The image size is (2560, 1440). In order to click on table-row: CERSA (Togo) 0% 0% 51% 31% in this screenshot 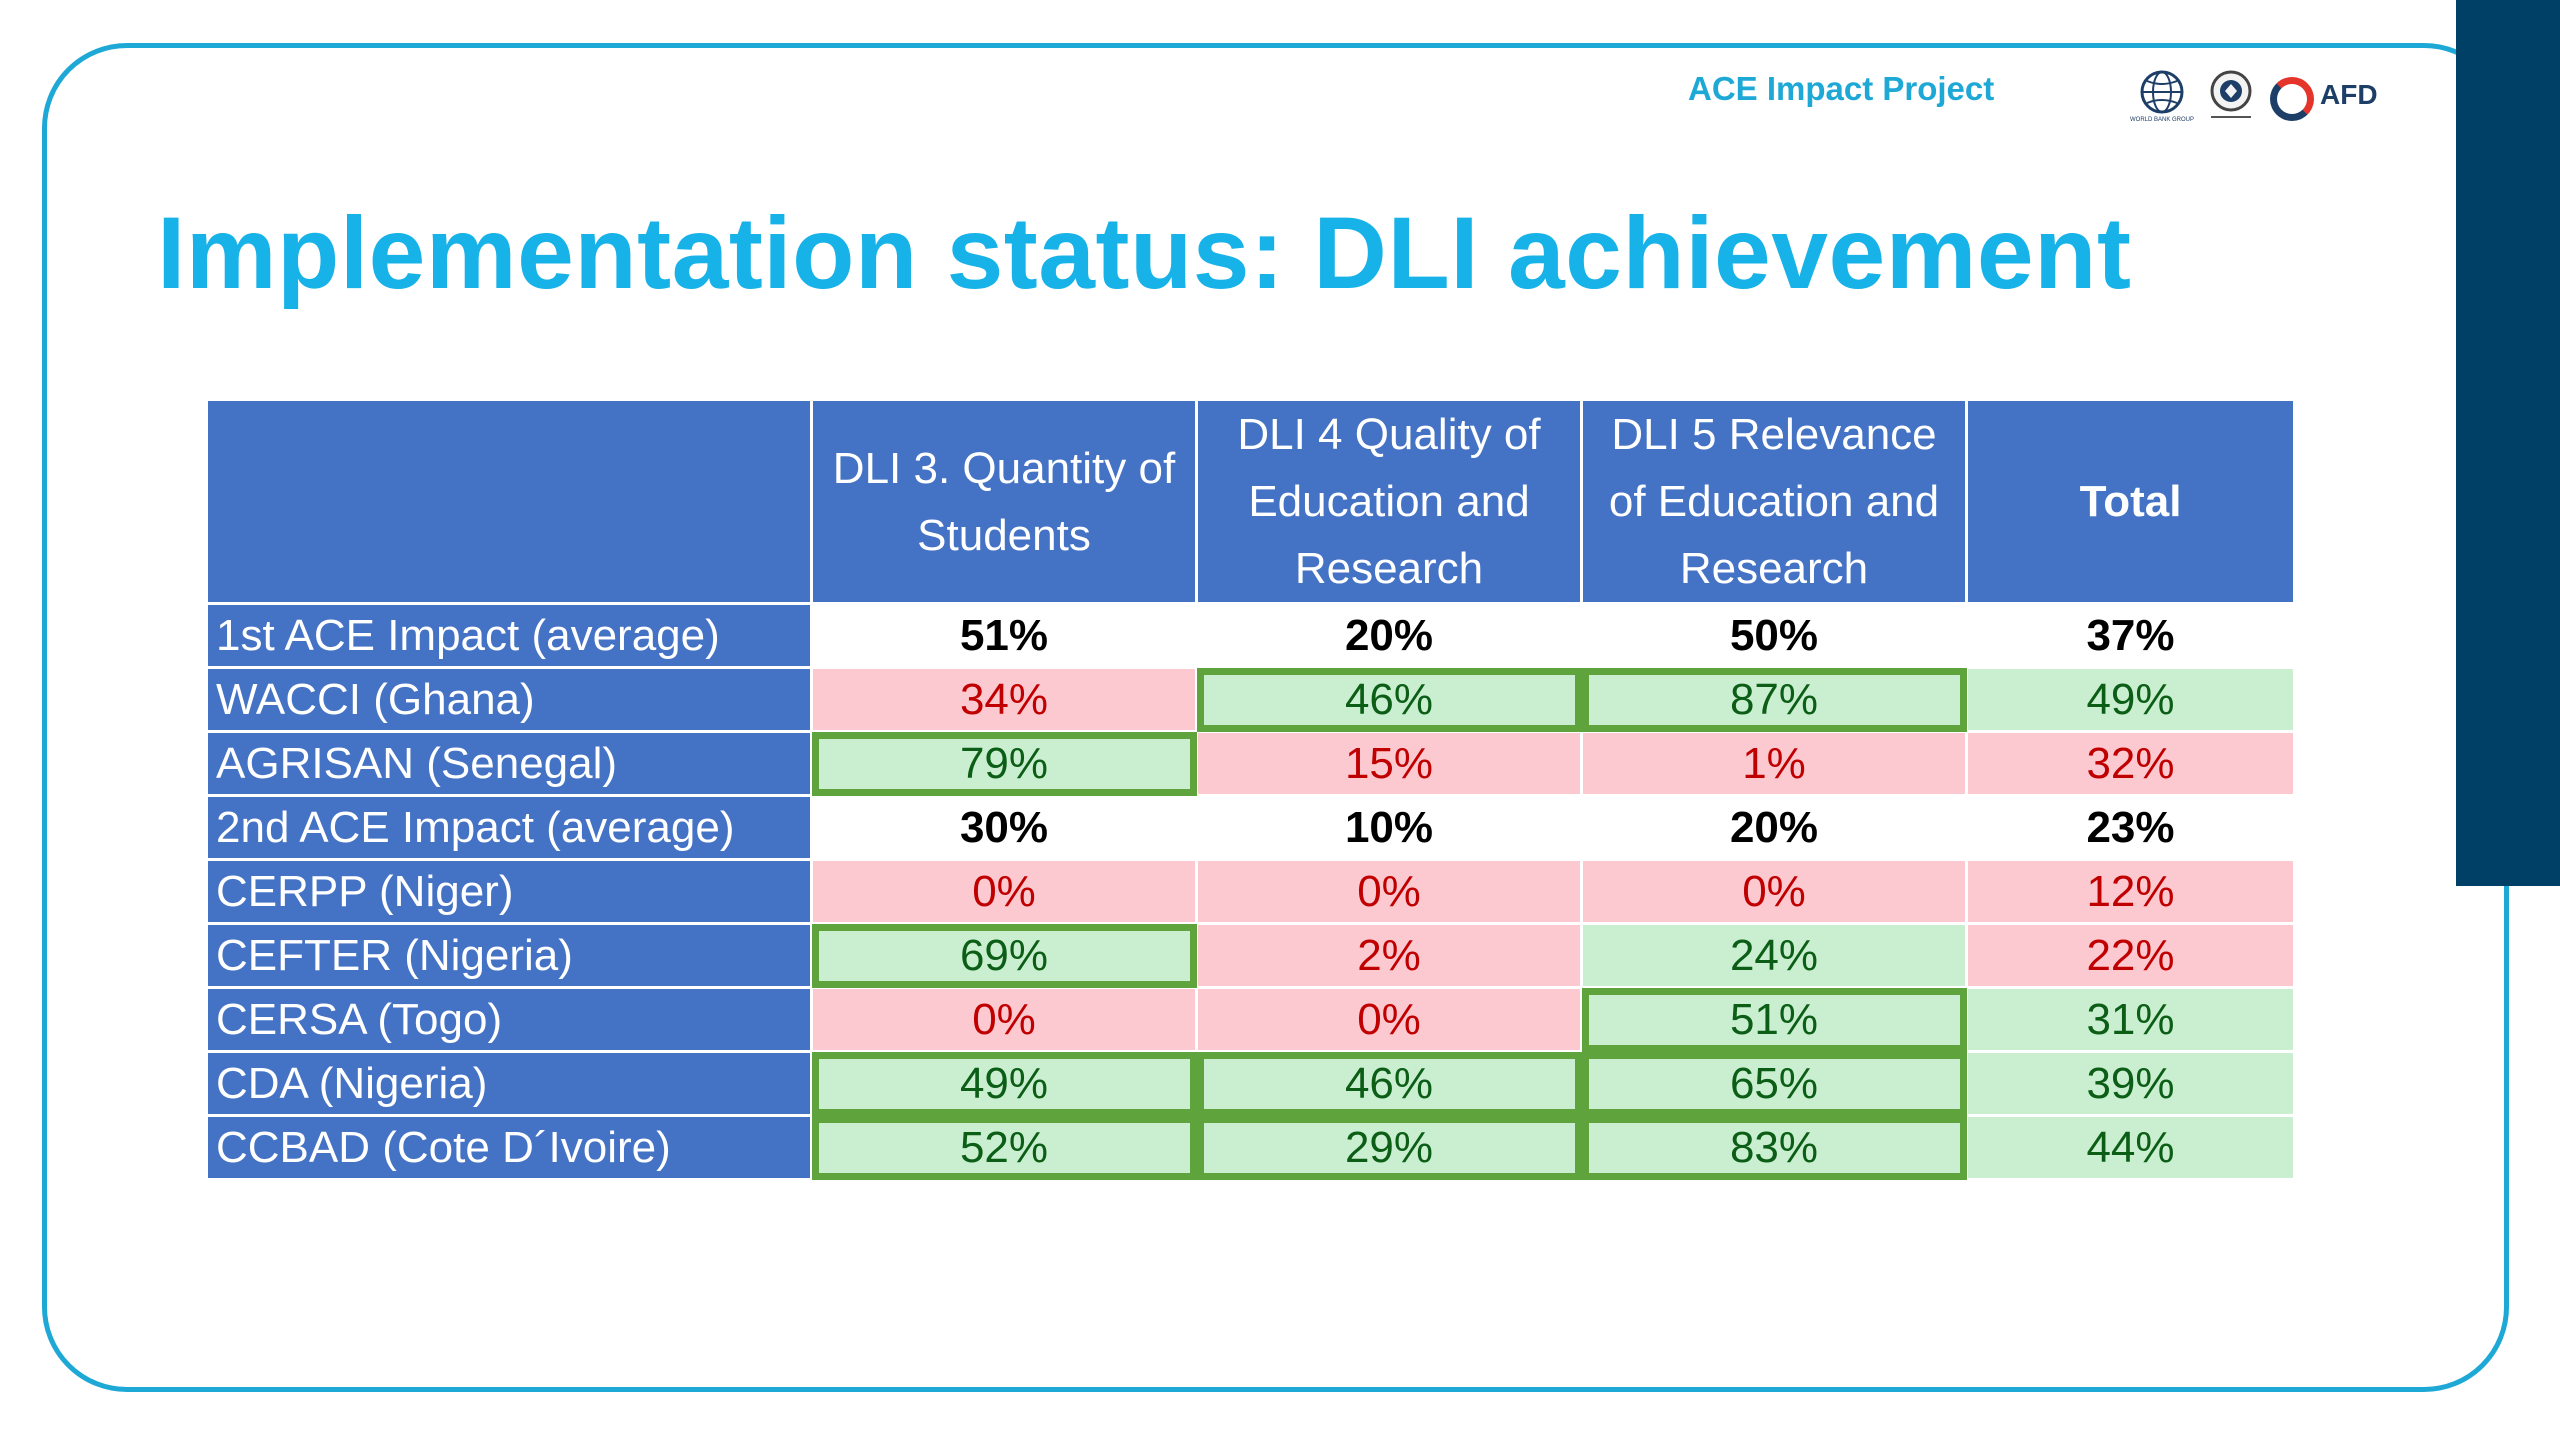, I will do `click(1250, 1019)`.